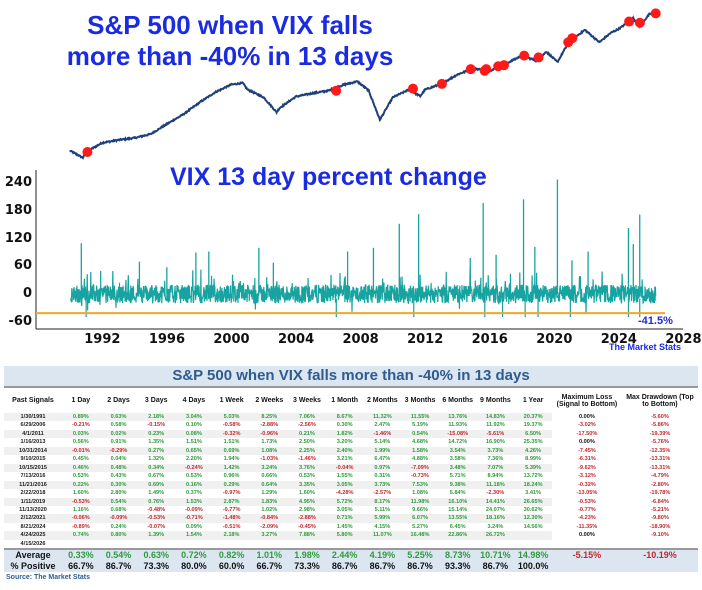  Describe the element at coordinates (533, 567) in the screenshot. I see `summary-cell: 100.0%` at that location.